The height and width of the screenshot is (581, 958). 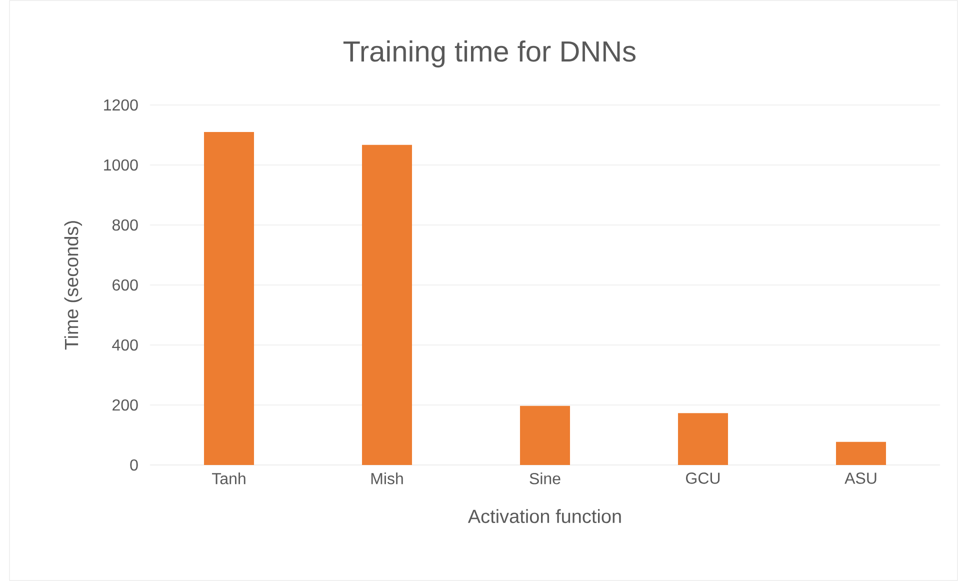 I want to click on x-tick-label: GCU, so click(x=703, y=478).